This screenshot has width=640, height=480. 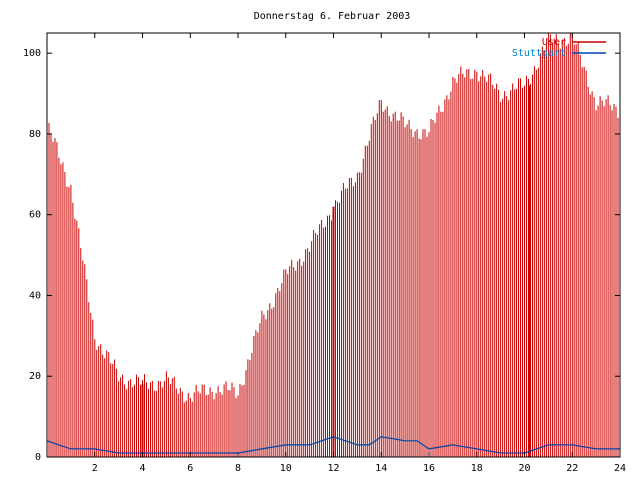 What do you see at coordinates (95, 468) in the screenshot?
I see `x-tick-label: 2` at bounding box center [95, 468].